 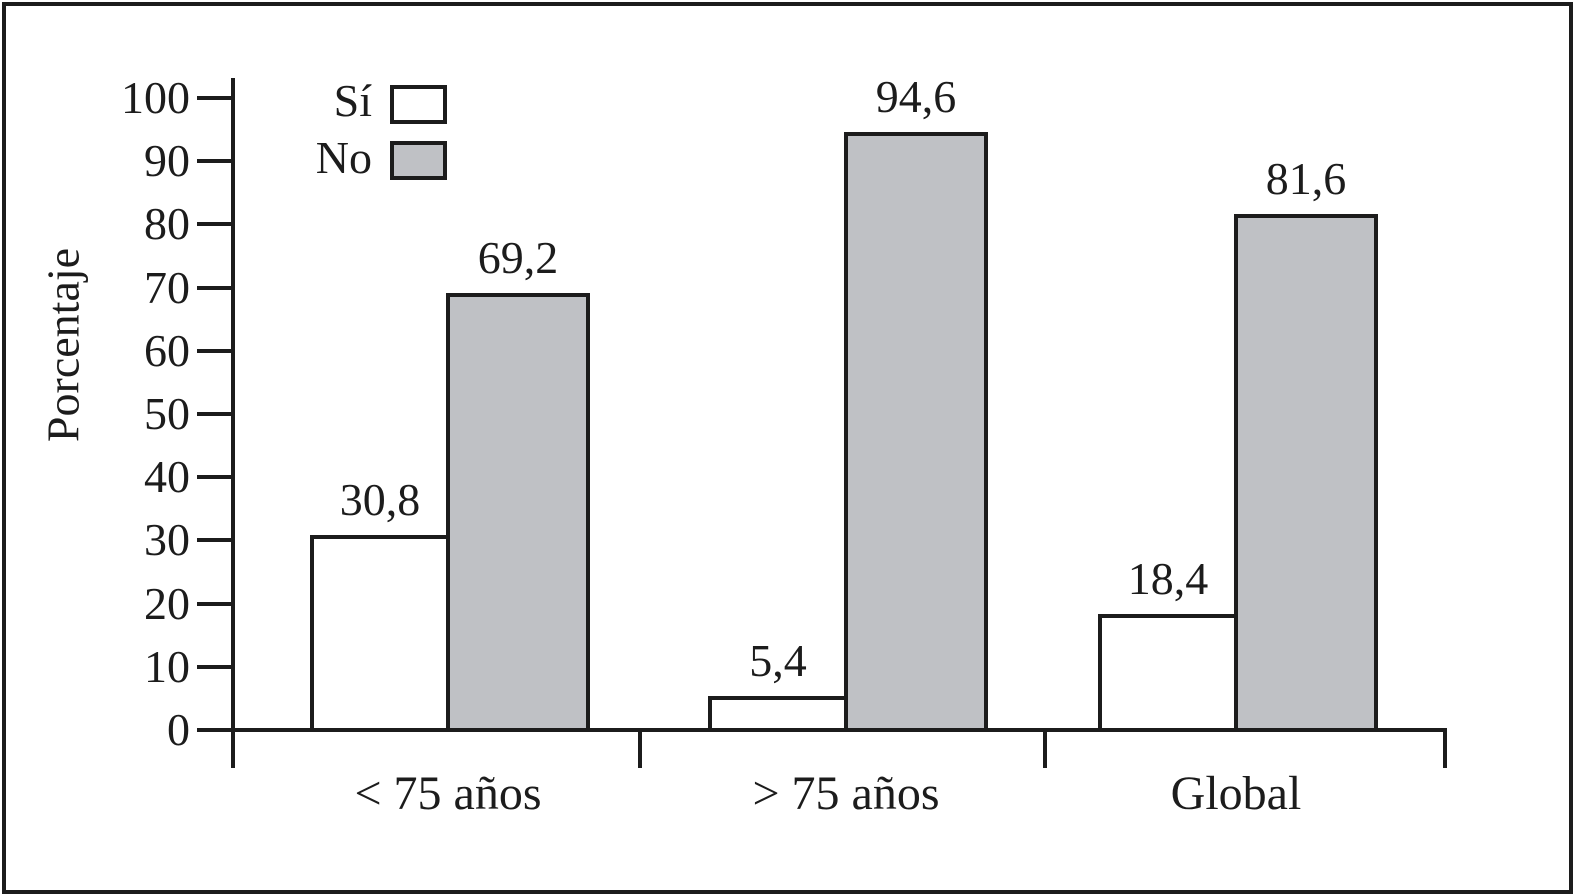 I want to click on y-axis-tick-label: 20, so click(x=167, y=603).